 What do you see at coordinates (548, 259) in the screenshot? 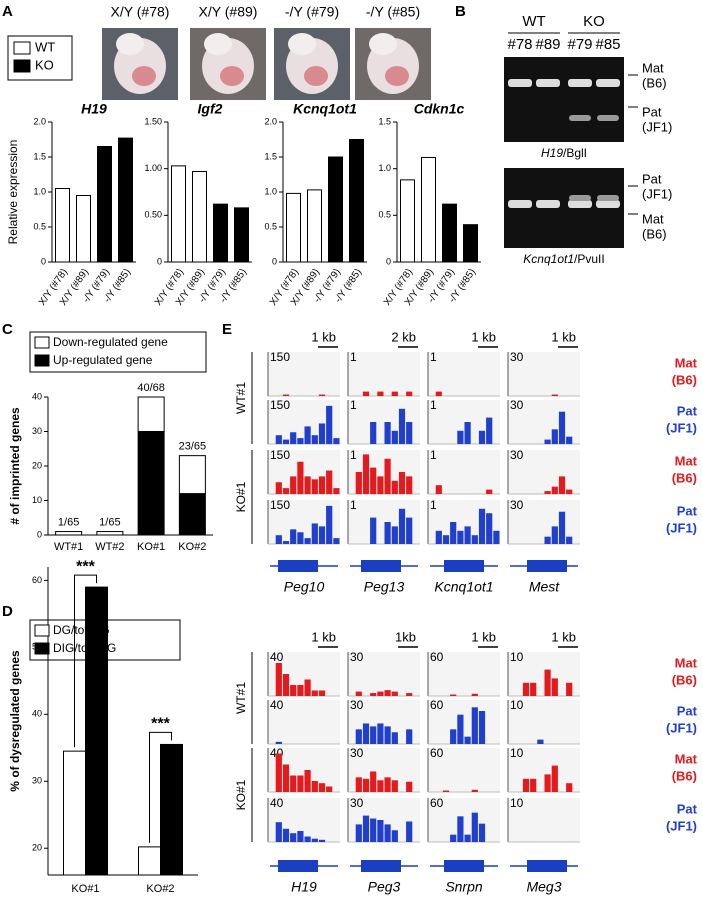
I see `gel-gene: Kcnq1ot1` at bounding box center [548, 259].